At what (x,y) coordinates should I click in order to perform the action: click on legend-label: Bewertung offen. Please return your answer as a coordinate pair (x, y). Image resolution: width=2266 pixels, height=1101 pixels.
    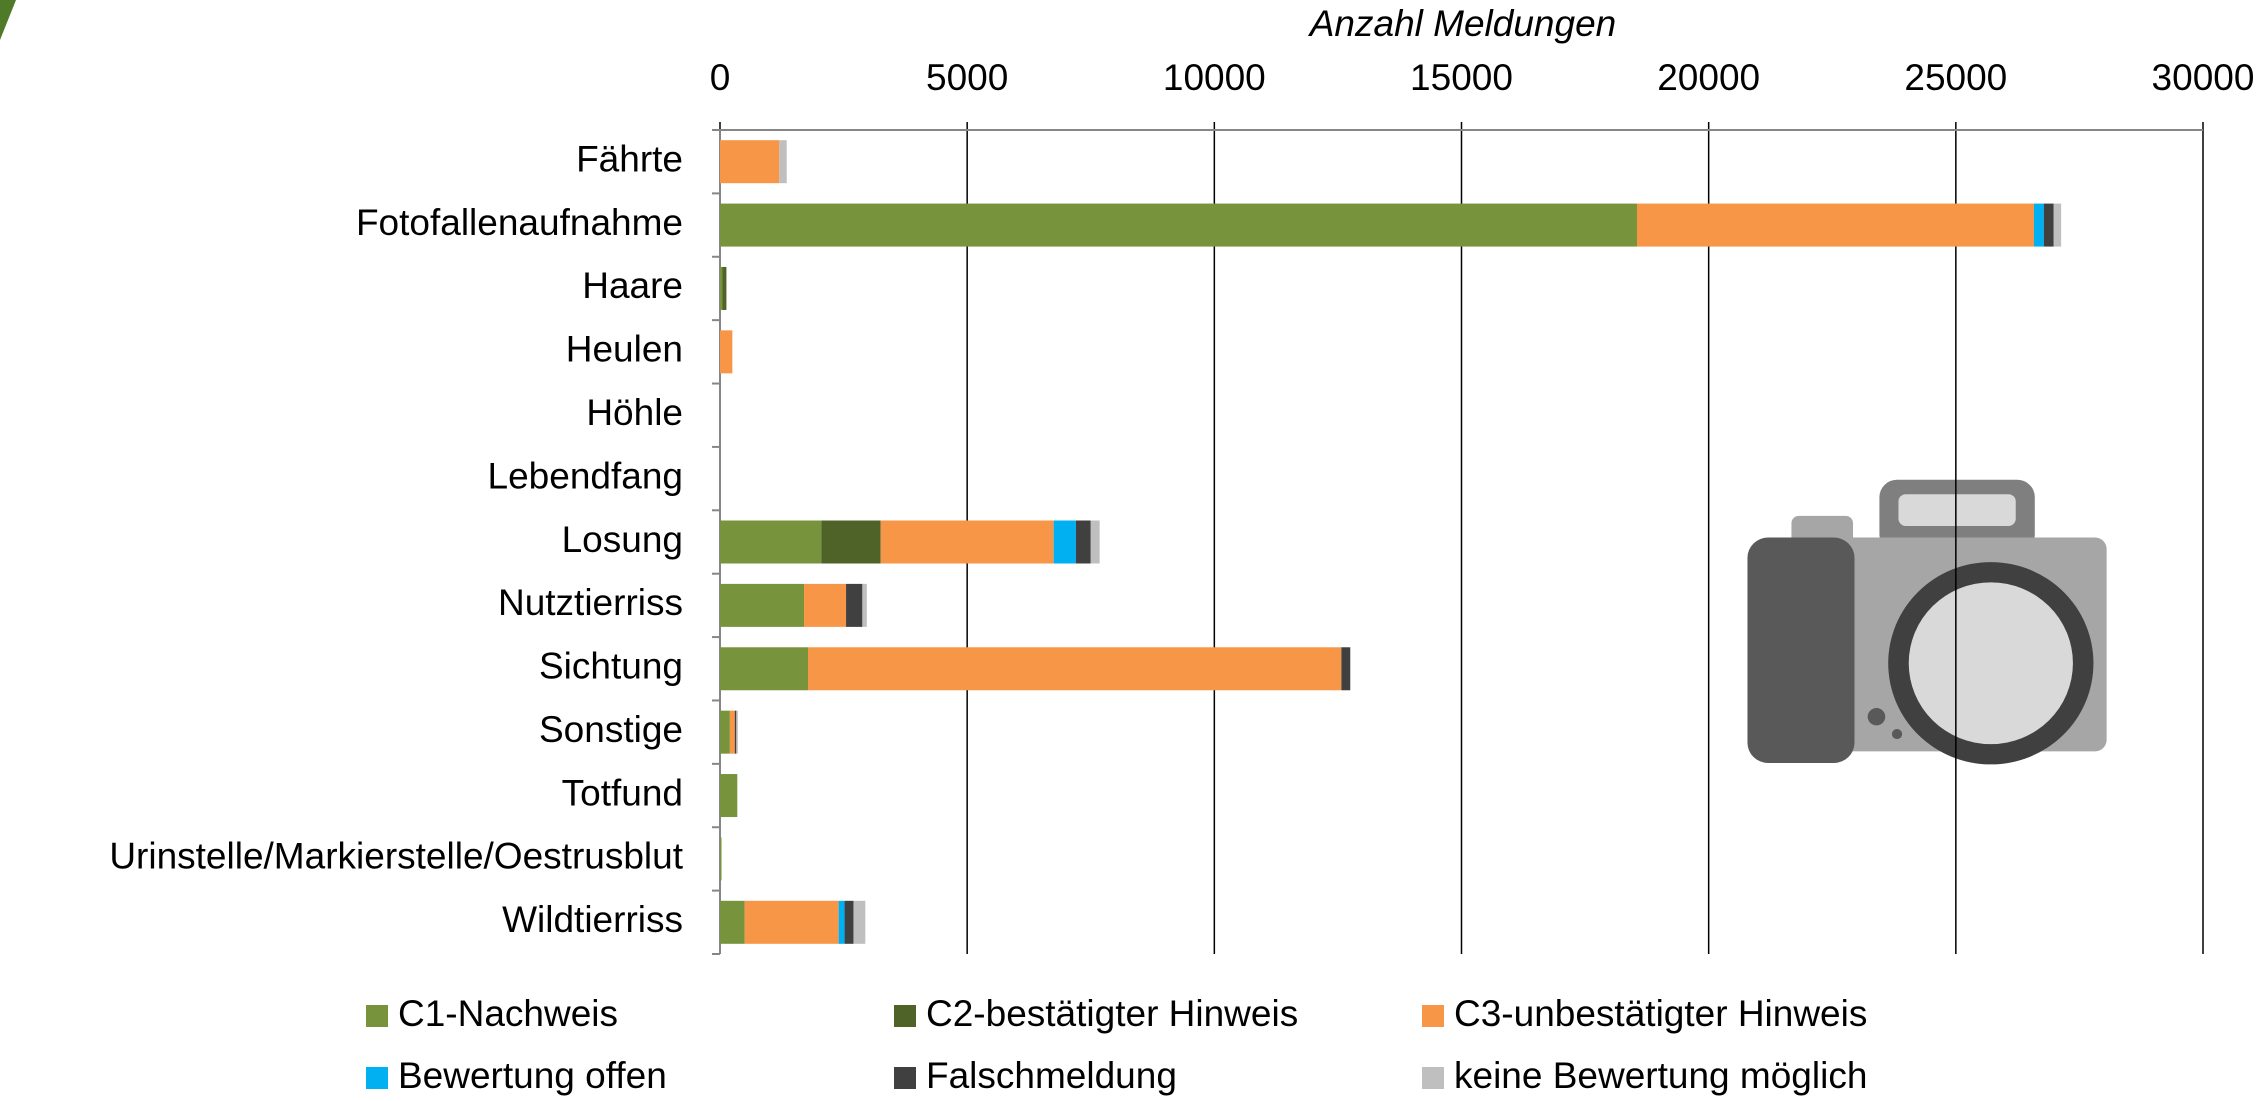
    Looking at the image, I should click on (532, 1075).